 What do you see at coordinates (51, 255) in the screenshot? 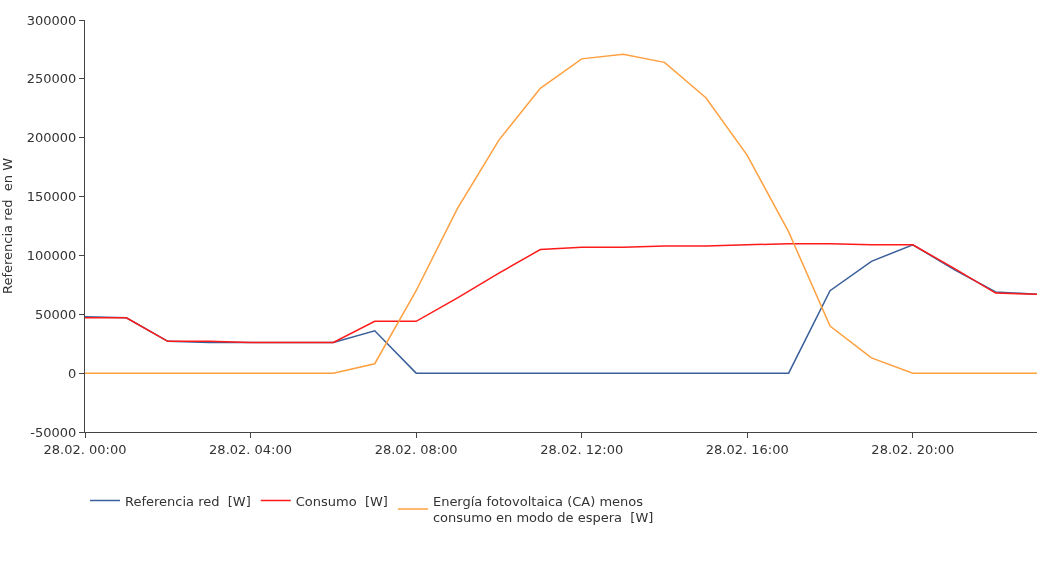
I see `y-tick-label: 100000` at bounding box center [51, 255].